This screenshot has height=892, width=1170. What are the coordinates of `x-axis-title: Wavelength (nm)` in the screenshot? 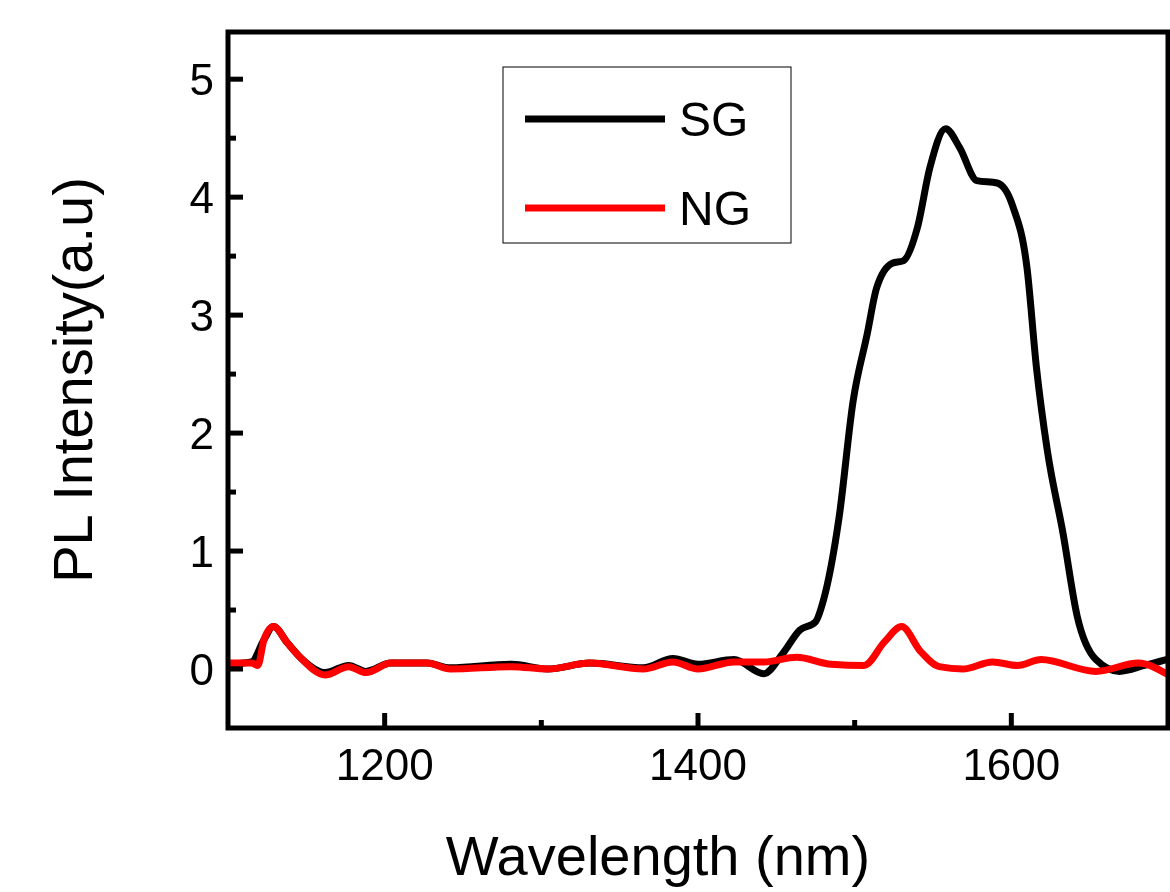 It's located at (658, 855).